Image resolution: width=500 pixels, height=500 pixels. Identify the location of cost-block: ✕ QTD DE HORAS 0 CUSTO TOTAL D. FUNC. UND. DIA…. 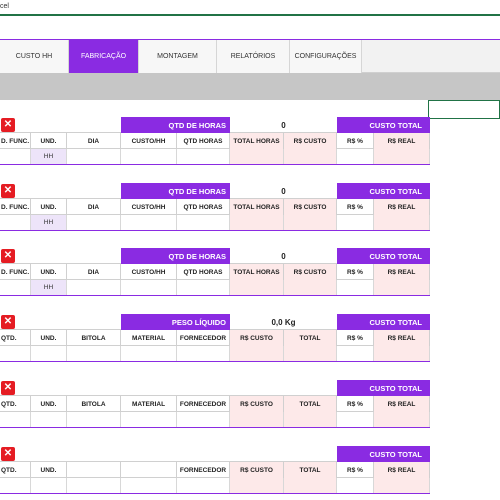
(215, 273).